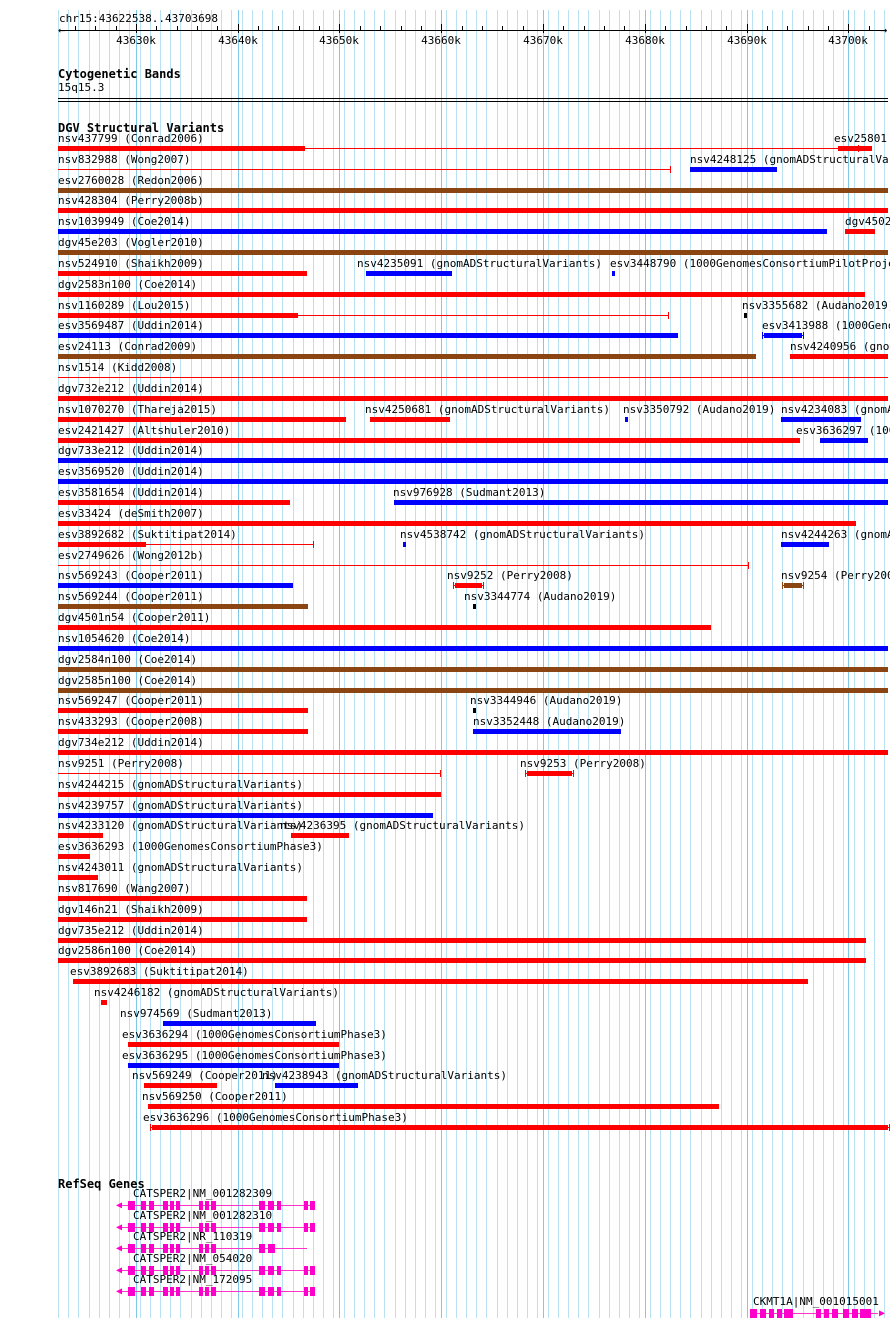 This screenshot has width=890, height=1319. I want to click on dgv-variant-label: nsv4246182 (gnomADStructuralVariants), so click(217, 992).